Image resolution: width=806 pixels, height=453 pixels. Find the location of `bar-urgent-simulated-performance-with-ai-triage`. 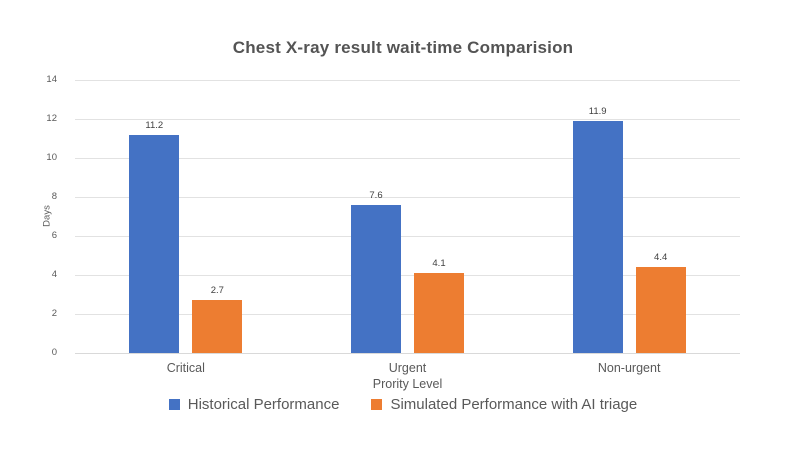

bar-urgent-simulated-performance-with-ai-triage is located at coordinates (439, 313).